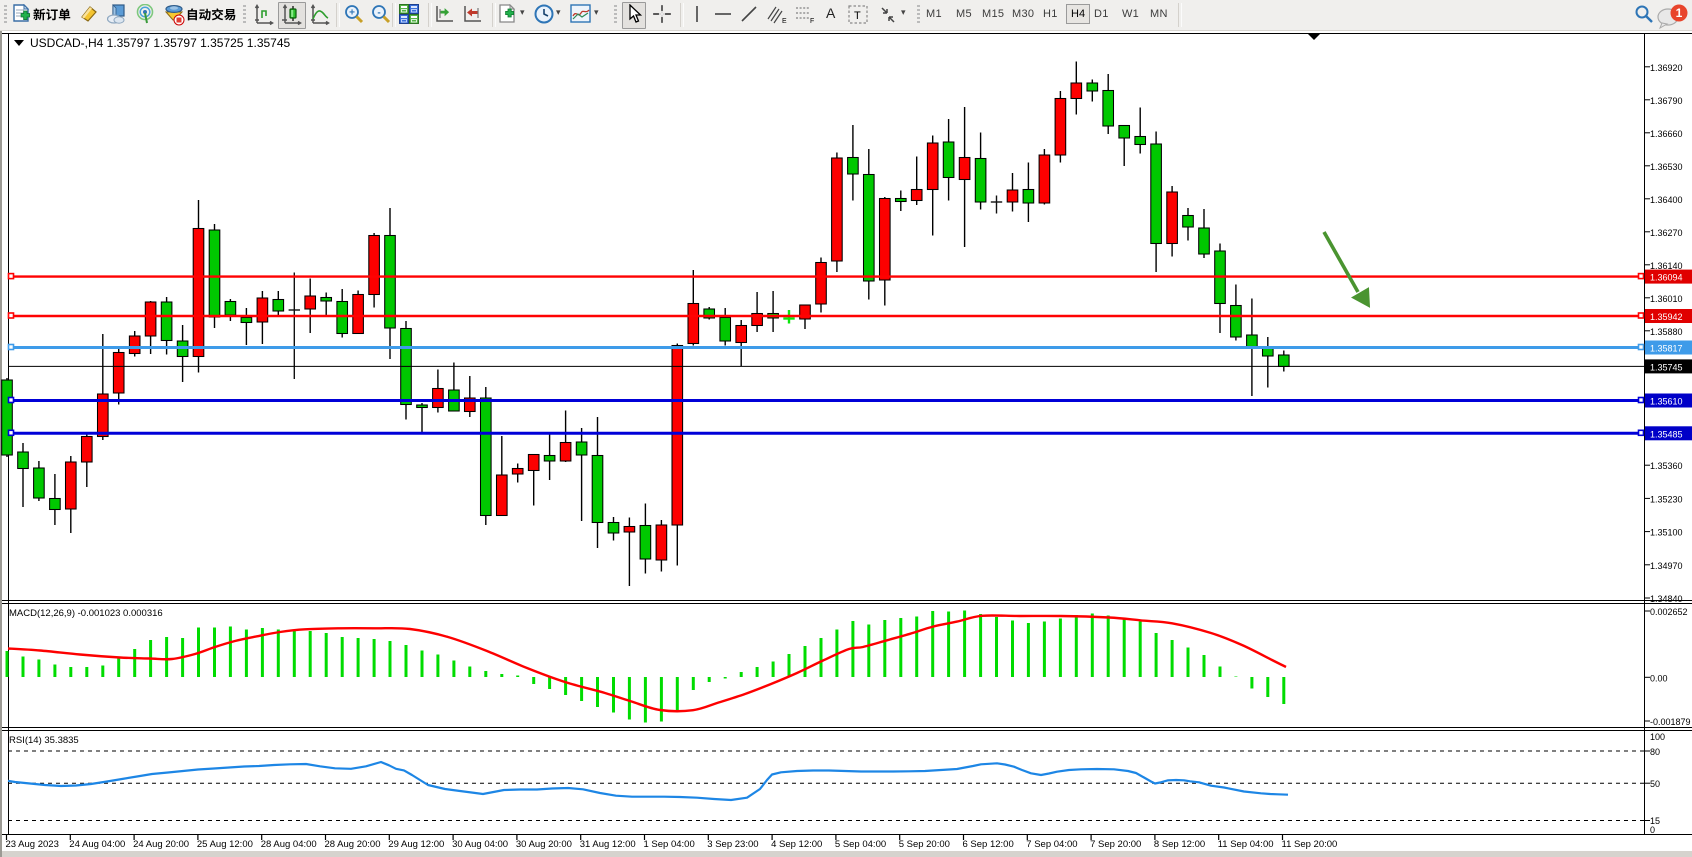 The width and height of the screenshot is (1692, 857). What do you see at coordinates (1655, 821) in the screenshot?
I see `svg-text: 15` at bounding box center [1655, 821].